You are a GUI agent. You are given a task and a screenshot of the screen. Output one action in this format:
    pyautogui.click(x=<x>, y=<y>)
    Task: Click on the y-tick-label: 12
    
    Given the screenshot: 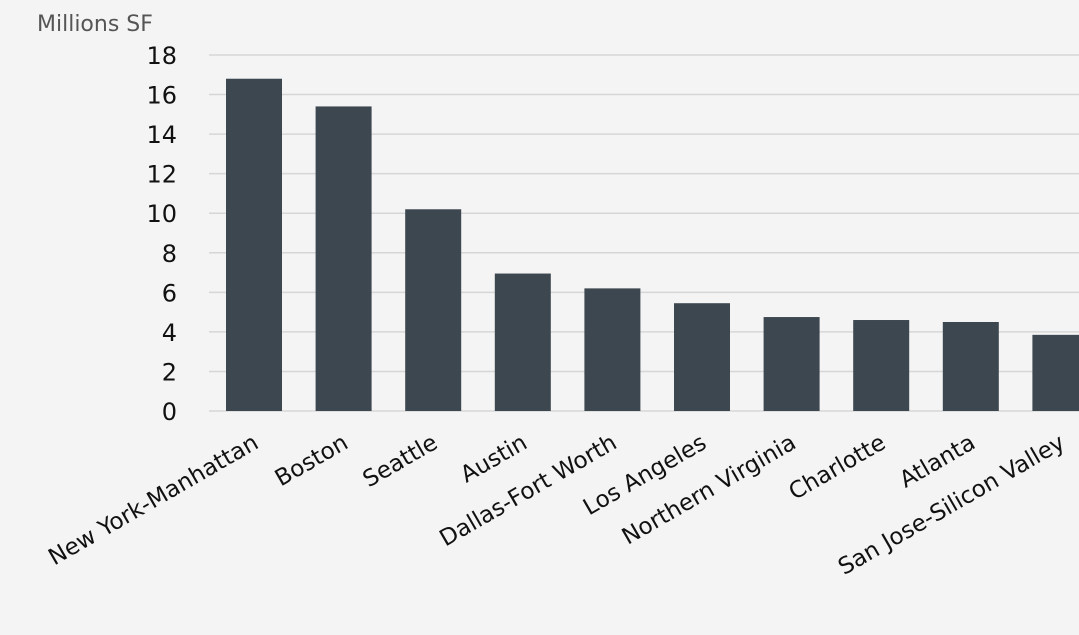 What is the action you would take?
    pyautogui.click(x=161, y=175)
    